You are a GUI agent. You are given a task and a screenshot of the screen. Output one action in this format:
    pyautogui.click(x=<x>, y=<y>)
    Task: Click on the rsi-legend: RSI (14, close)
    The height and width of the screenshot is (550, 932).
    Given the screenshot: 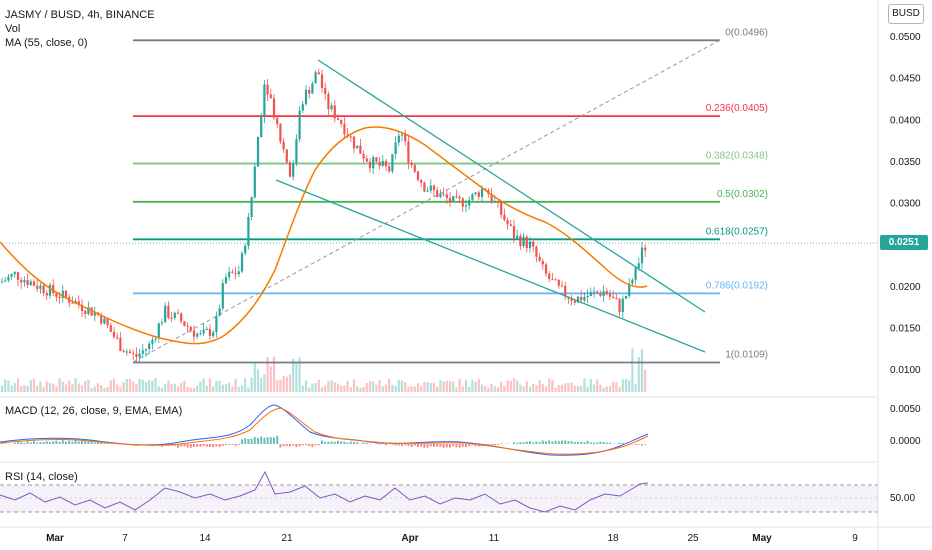 What is the action you would take?
    pyautogui.click(x=41, y=477)
    